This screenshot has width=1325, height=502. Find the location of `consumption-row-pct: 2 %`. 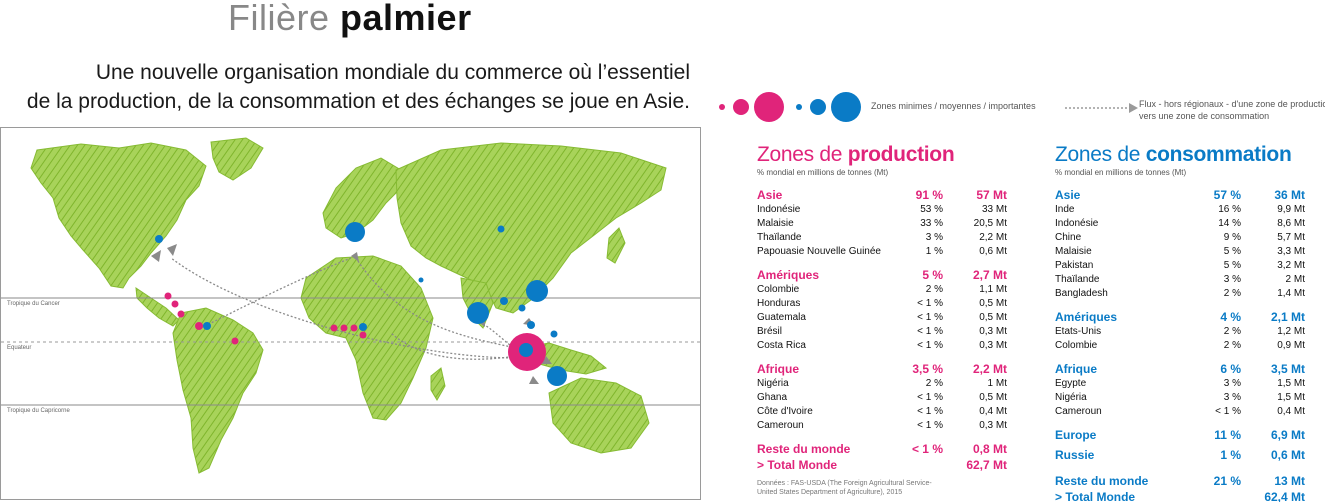

consumption-row-pct: 2 % is located at coordinates (1232, 345).